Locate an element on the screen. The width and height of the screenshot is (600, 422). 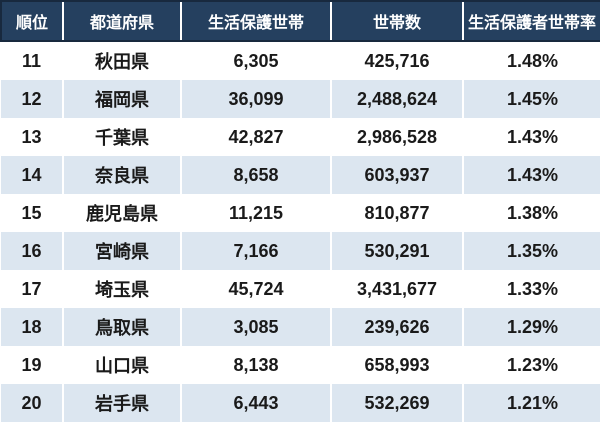
prefecture-cell: 秋田県 is located at coordinates (121, 60).